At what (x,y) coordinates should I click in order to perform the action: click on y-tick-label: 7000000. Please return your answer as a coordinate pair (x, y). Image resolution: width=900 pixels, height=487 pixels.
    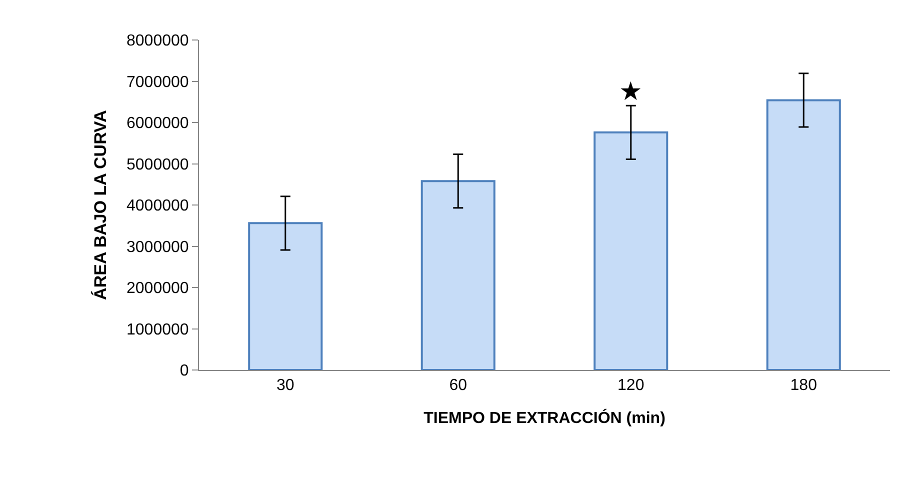
    Looking at the image, I should click on (157, 82).